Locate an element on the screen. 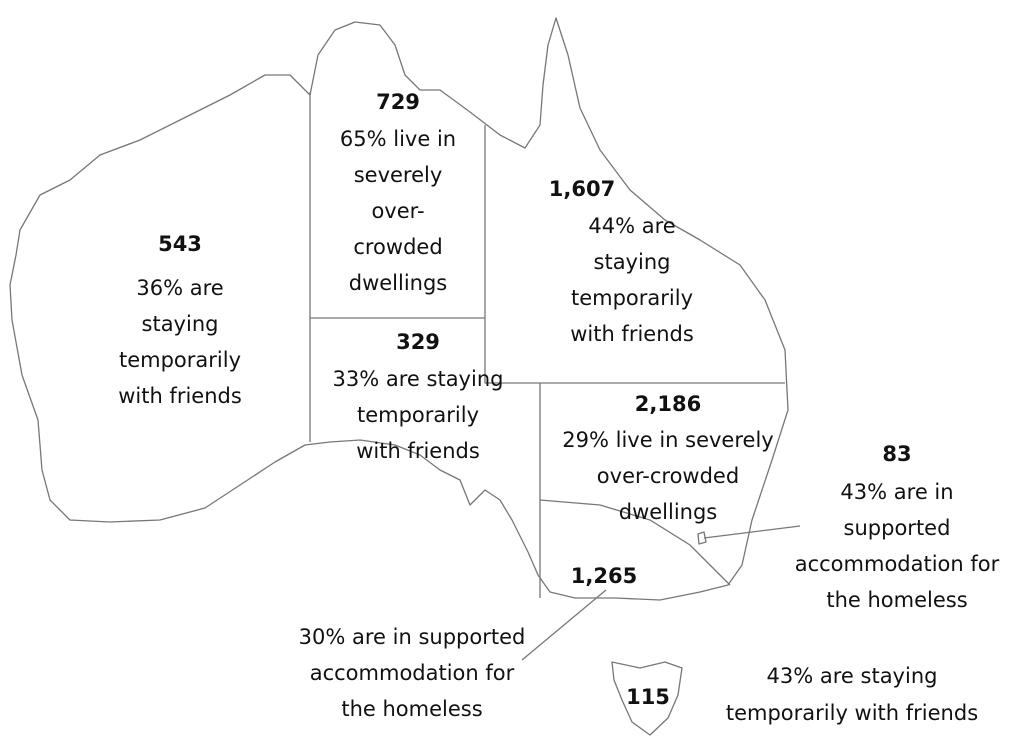  region-description: severely is located at coordinates (398, 175).